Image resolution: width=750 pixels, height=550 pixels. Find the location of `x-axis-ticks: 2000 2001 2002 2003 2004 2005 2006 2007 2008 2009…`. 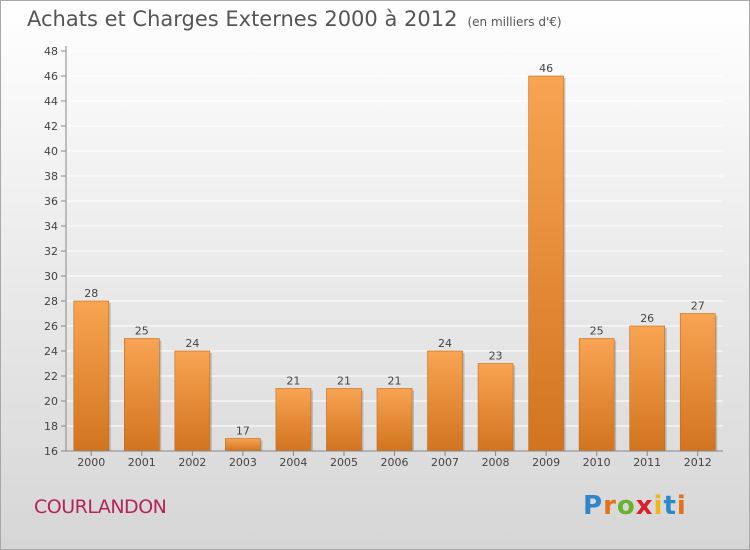

x-axis-ticks: 2000 2001 2002 2003 2004 2005 2006 2007 2008 2009… is located at coordinates (394, 460).